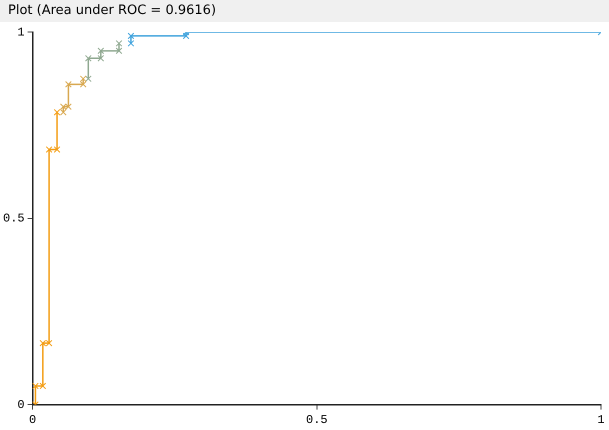  Describe the element at coordinates (304, 11) in the screenshot. I see `chart-title: Plot (Area under ROC = 0.9616)` at that location.